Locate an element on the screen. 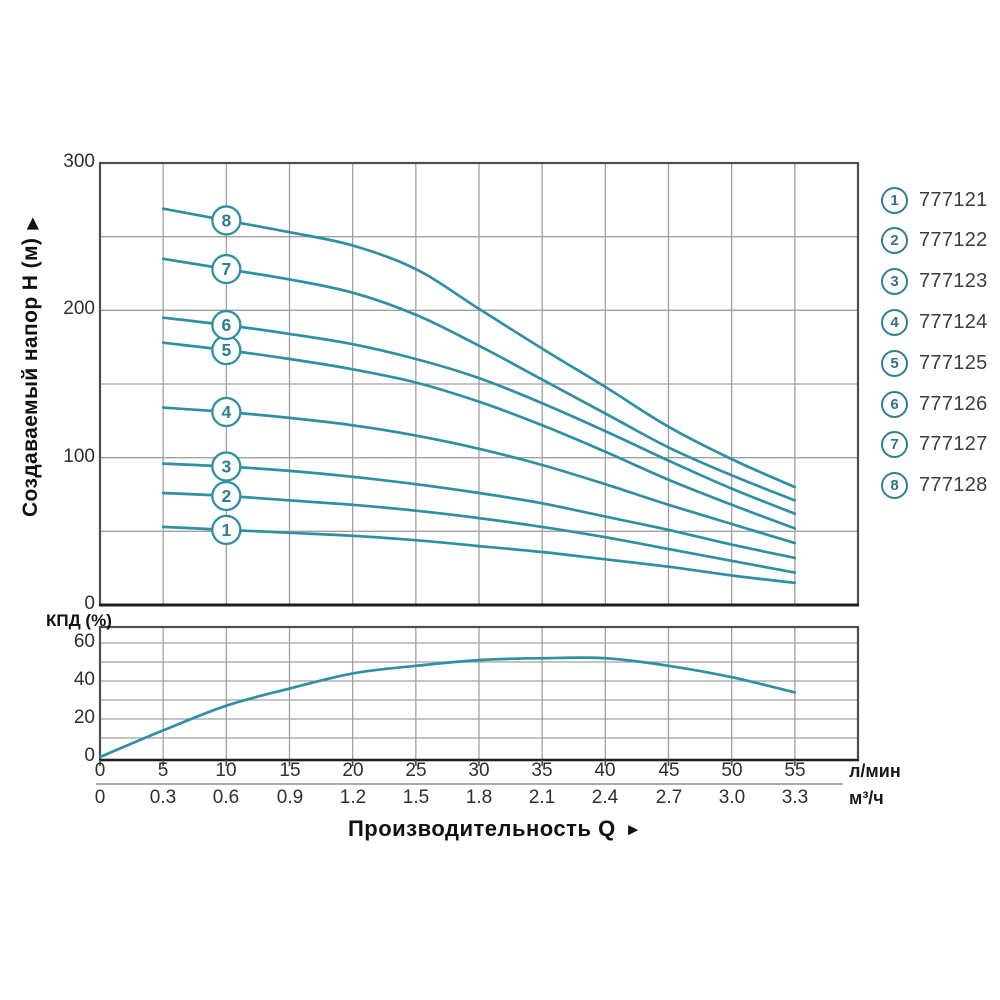 The image size is (1000, 1000). legend-index-badge: 4 is located at coordinates (894, 322).